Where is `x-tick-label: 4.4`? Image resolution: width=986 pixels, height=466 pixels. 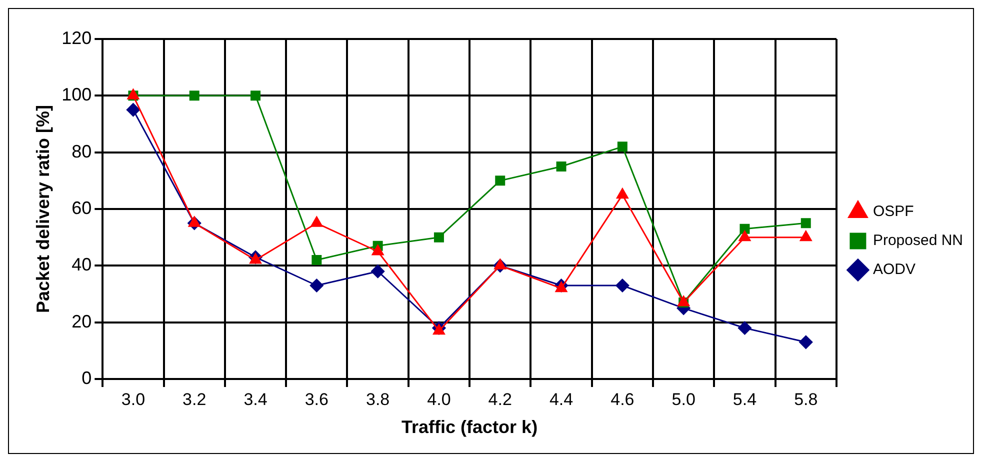
x-tick-label: 4.4 is located at coordinates (561, 399).